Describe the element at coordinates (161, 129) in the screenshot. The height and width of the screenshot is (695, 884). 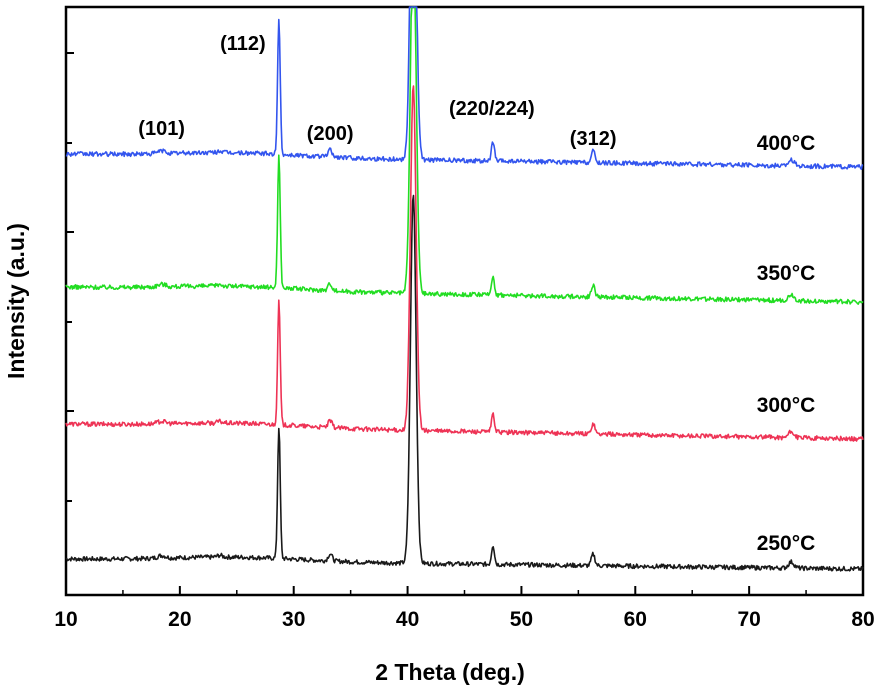
I see `peak-label: (101)` at that location.